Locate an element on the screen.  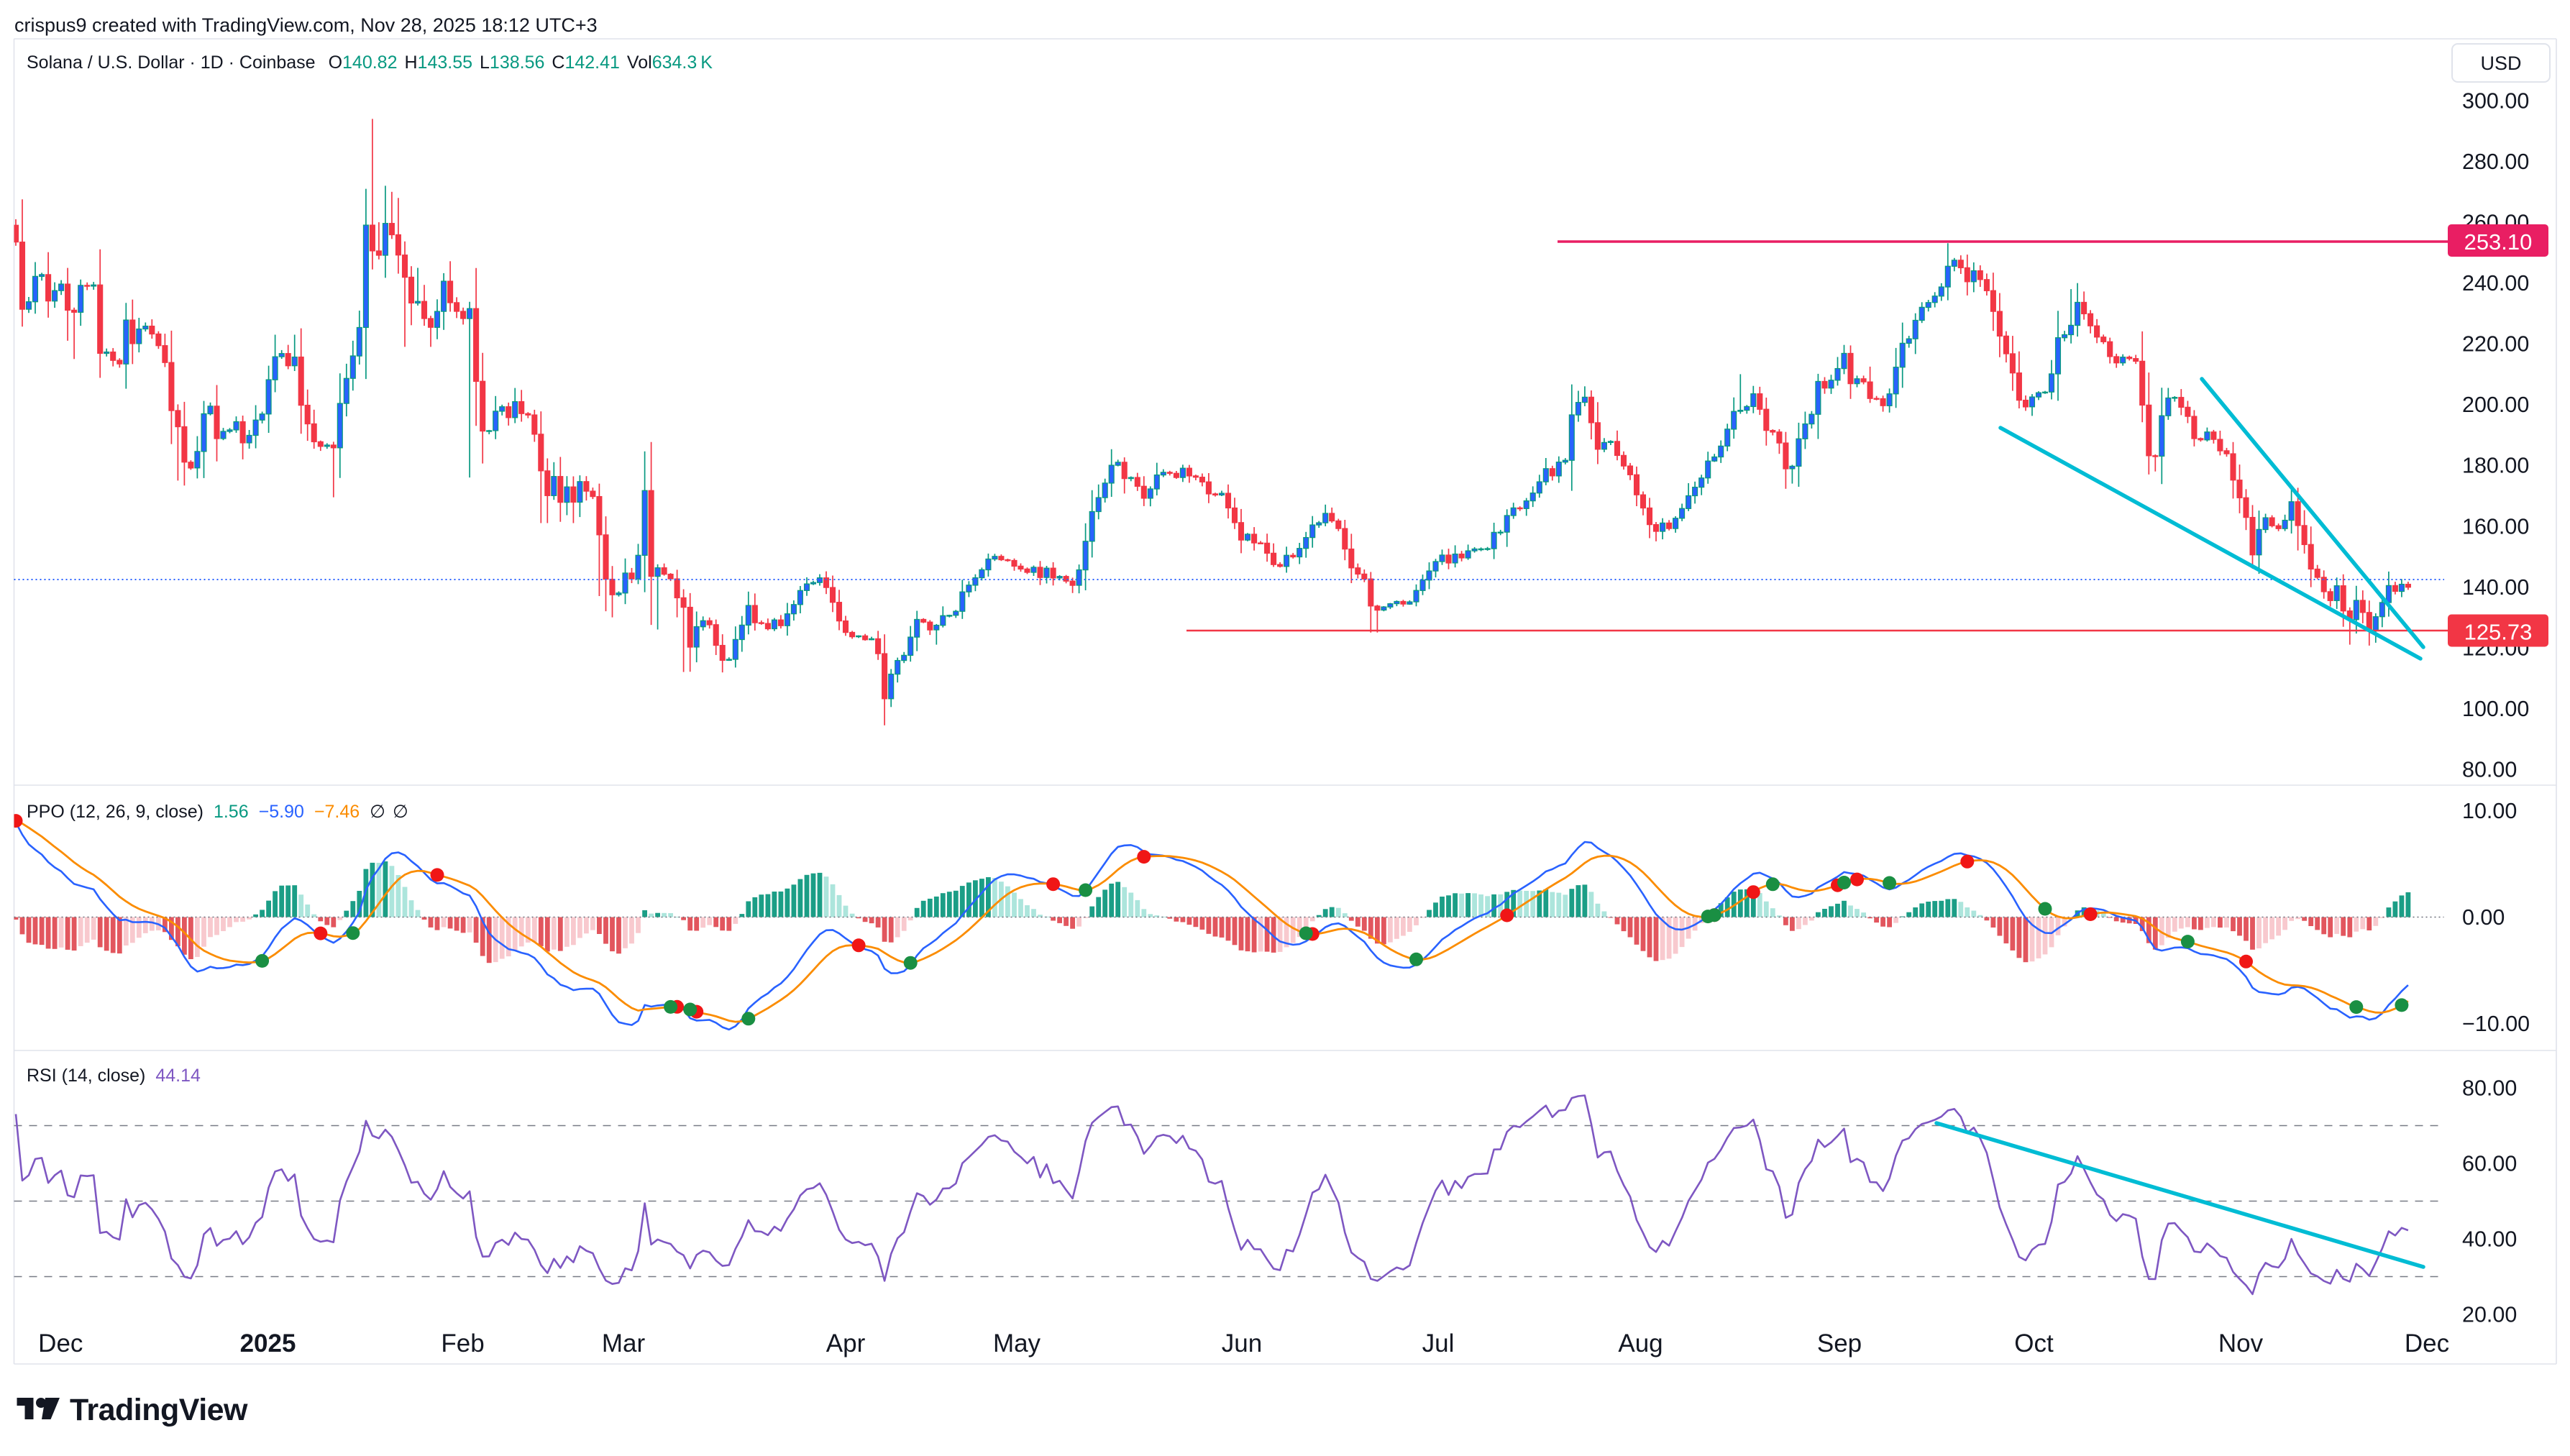
svg-text:PPO (12, 26, 9, close)1.56−5.9: PPO (12, 26, 9, close) 1.56 −5.90 −7.46 ∅ ∅ is located at coordinates (217, 812).